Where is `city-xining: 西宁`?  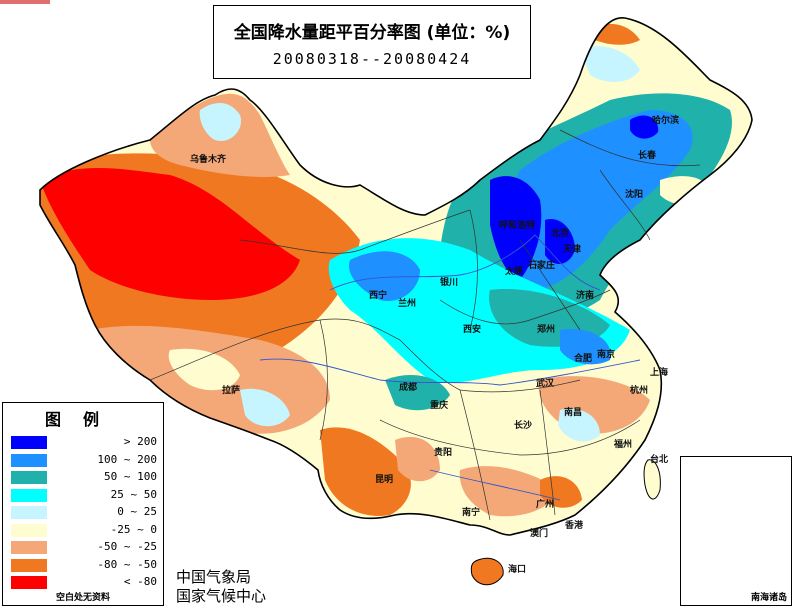
city-xining: 西宁 is located at coordinates (378, 296).